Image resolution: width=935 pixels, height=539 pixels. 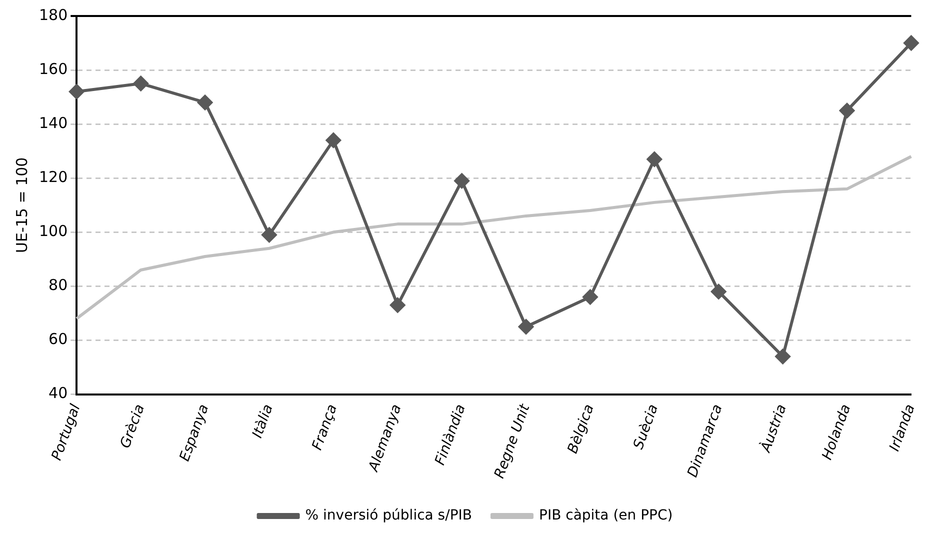 I want to click on y-tick-label: 100, so click(x=53, y=231).